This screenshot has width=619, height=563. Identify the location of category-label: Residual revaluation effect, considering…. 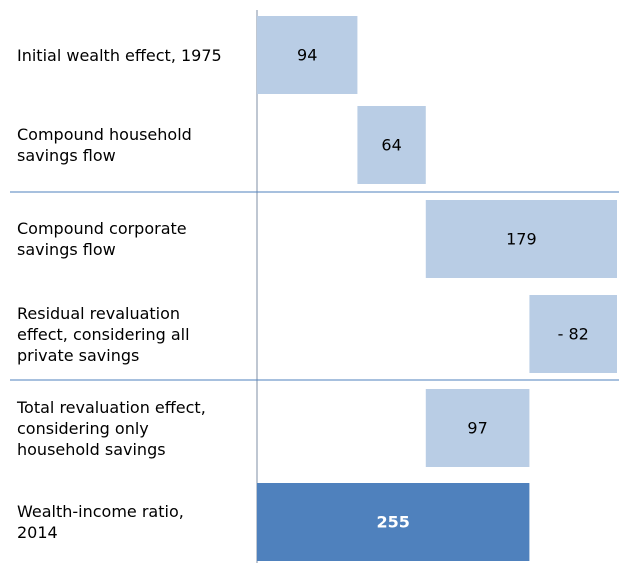
(103, 334).